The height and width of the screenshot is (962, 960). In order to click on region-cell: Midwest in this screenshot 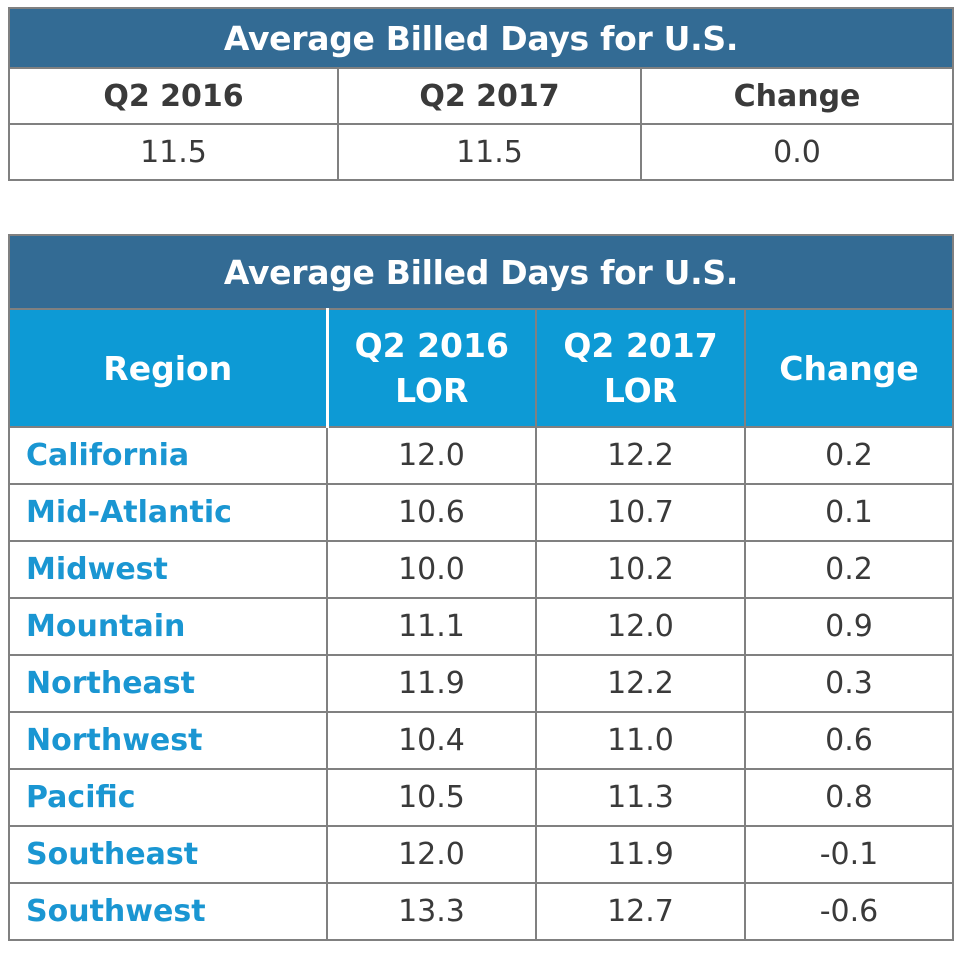, I will do `click(168, 569)`.